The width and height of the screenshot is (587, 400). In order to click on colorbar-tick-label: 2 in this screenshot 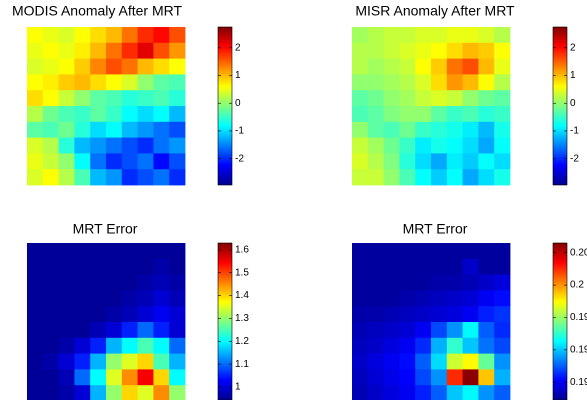, I will do `click(238, 47)`.